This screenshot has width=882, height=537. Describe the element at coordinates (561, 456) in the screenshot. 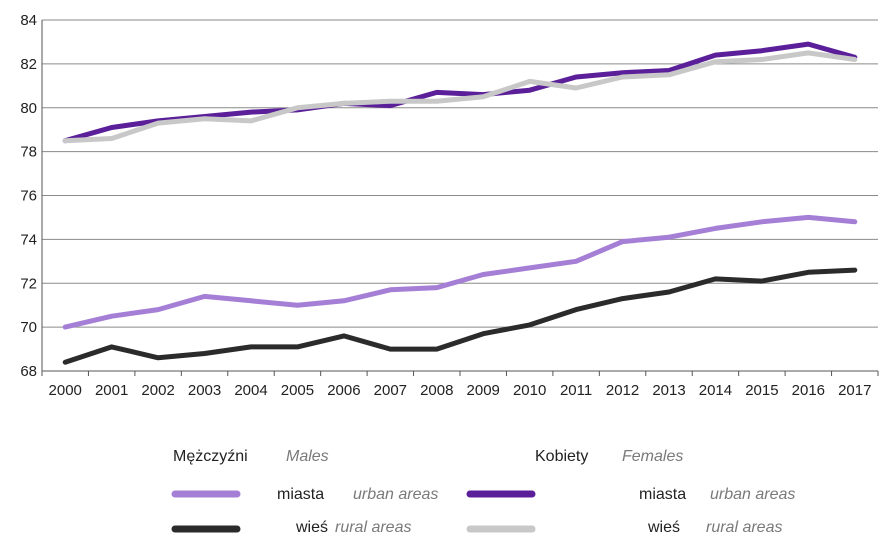

I see `legend-females-label: Kobiety` at that location.